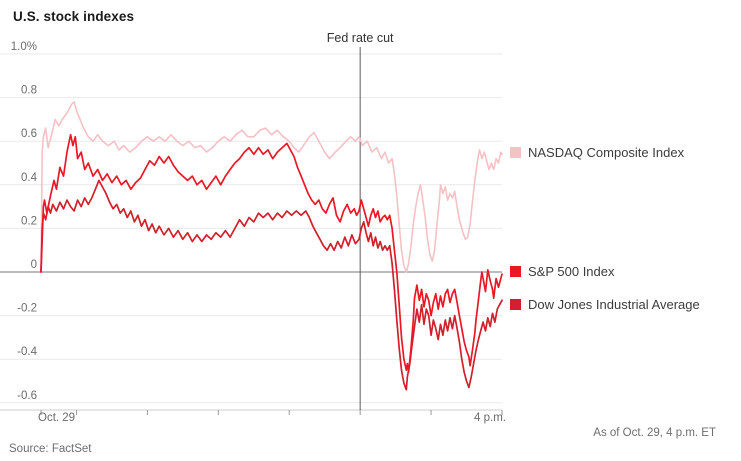  What do you see at coordinates (50, 449) in the screenshot?
I see `source-credit: Source: FactSet` at bounding box center [50, 449].